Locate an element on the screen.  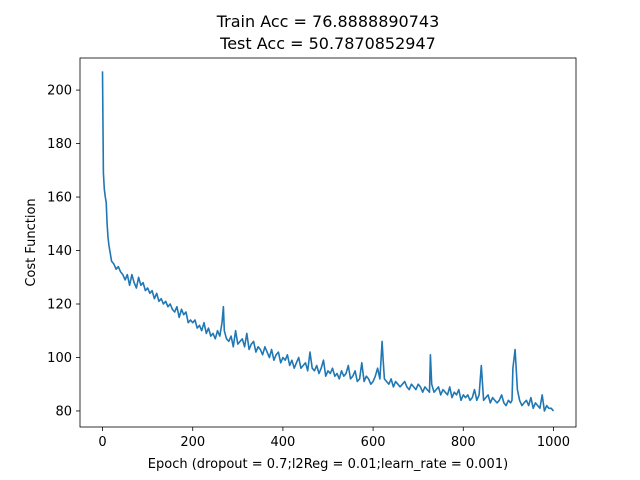
y-tick-label: 100 is located at coordinates (59, 358).